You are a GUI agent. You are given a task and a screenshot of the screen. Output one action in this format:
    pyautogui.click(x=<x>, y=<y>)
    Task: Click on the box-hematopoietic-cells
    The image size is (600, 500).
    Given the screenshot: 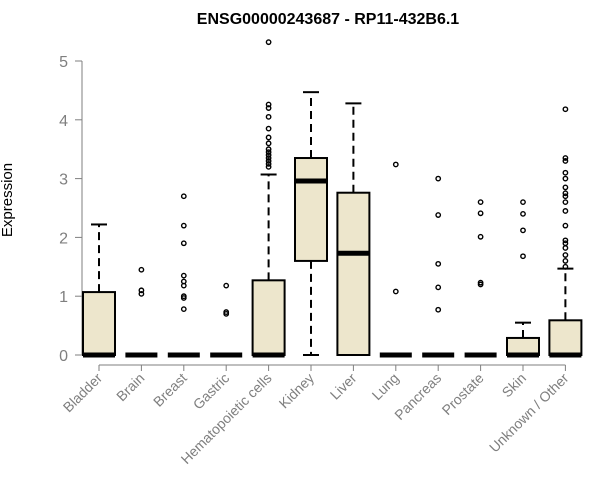 What is the action you would take?
    pyautogui.click(x=268, y=198)
    